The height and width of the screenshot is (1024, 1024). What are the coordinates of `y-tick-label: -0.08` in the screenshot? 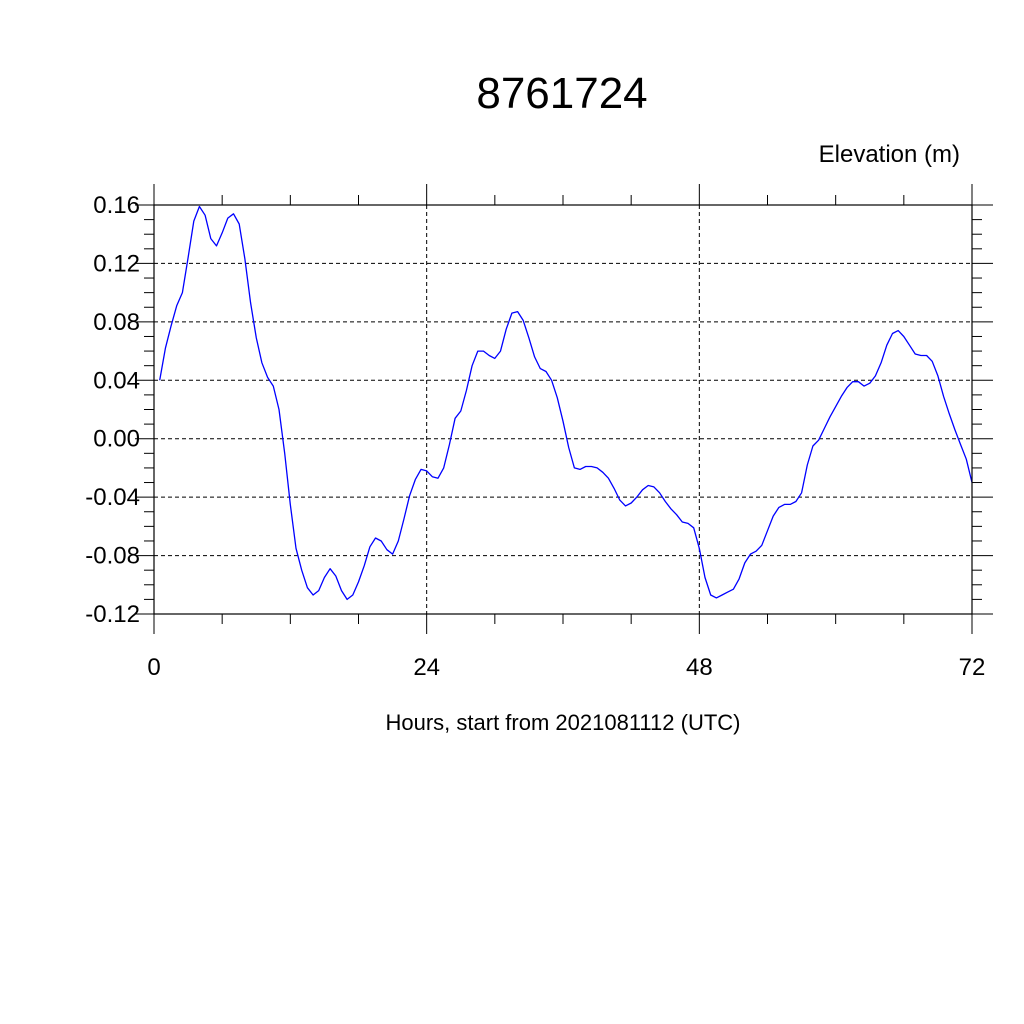 It's located at (112, 556).